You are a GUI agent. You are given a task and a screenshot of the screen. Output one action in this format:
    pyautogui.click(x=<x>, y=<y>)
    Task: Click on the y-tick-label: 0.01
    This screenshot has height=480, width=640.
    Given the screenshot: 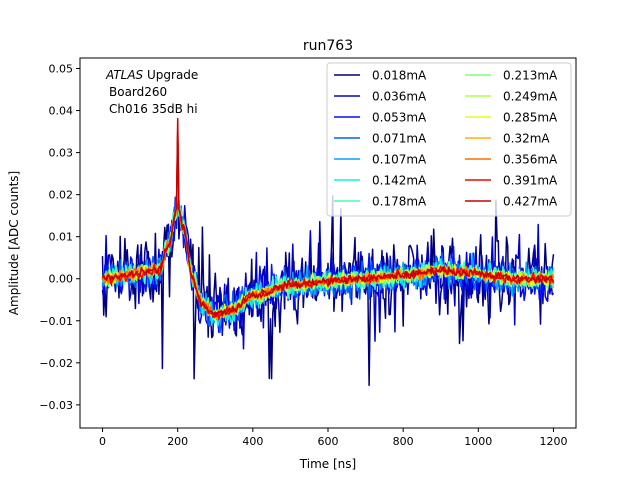 What is the action you would take?
    pyautogui.click(x=61, y=237)
    